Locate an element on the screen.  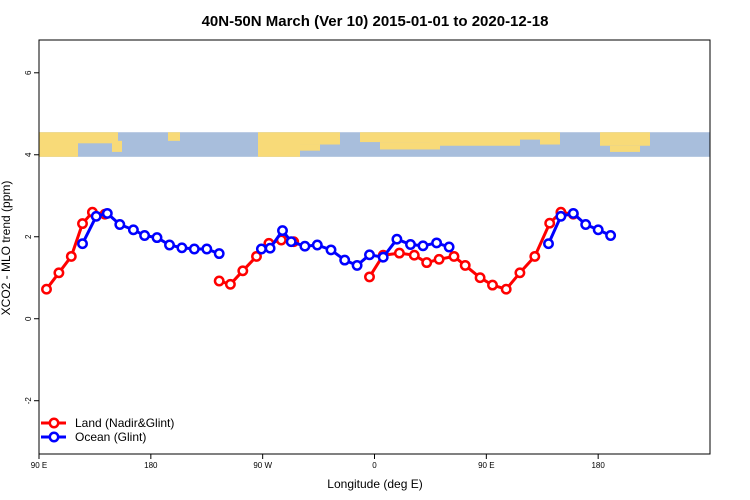
y-tick-label: -2 is located at coordinates (28, 401).